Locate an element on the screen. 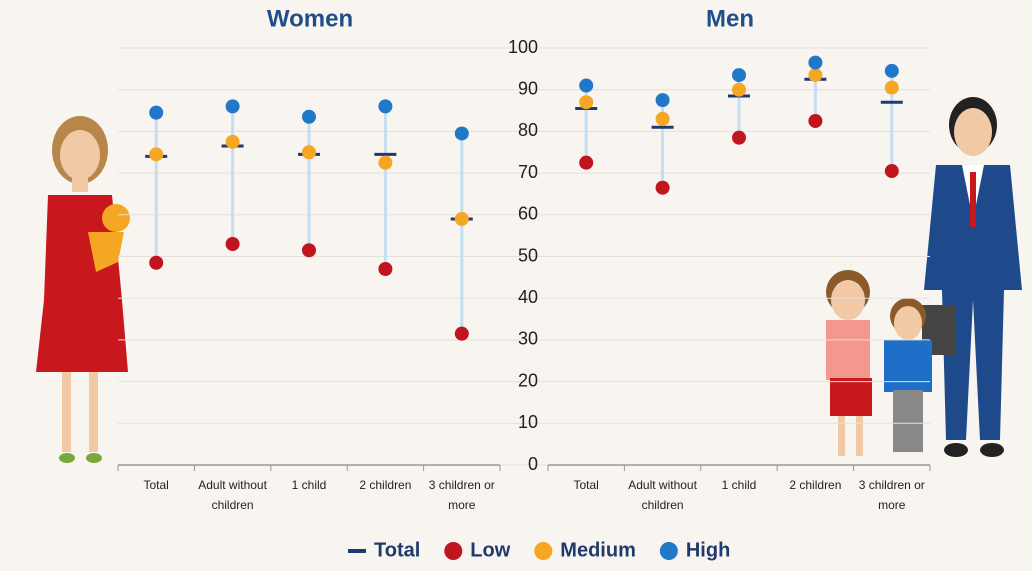 The image size is (1032, 571). woman-illustration is located at coordinates (83, 289).